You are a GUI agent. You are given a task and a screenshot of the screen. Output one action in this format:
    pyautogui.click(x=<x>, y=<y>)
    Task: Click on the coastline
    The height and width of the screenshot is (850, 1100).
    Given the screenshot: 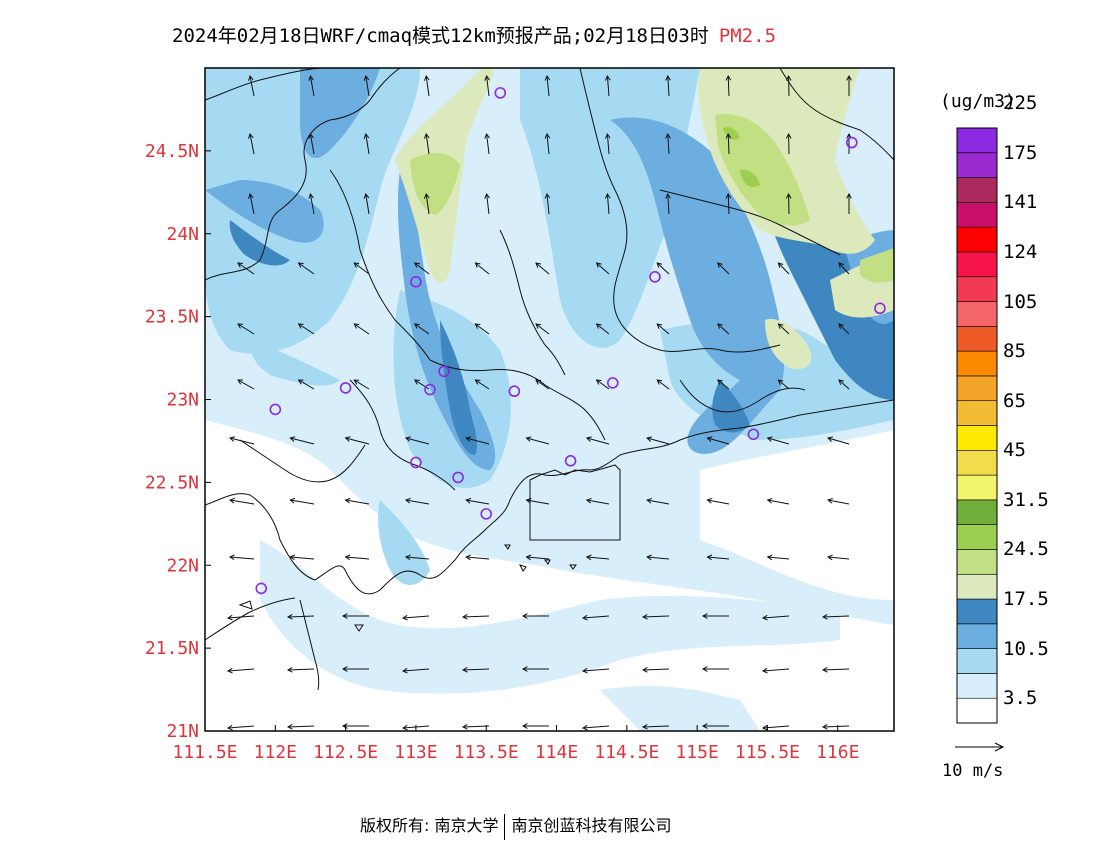 What is the action you would take?
    pyautogui.click(x=549, y=497)
    